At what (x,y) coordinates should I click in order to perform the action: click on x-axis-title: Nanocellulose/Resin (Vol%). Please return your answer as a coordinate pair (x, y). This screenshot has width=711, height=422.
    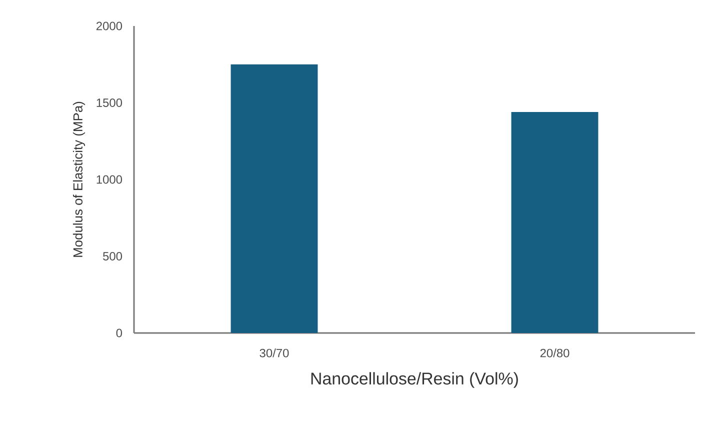
    Looking at the image, I should click on (414, 380).